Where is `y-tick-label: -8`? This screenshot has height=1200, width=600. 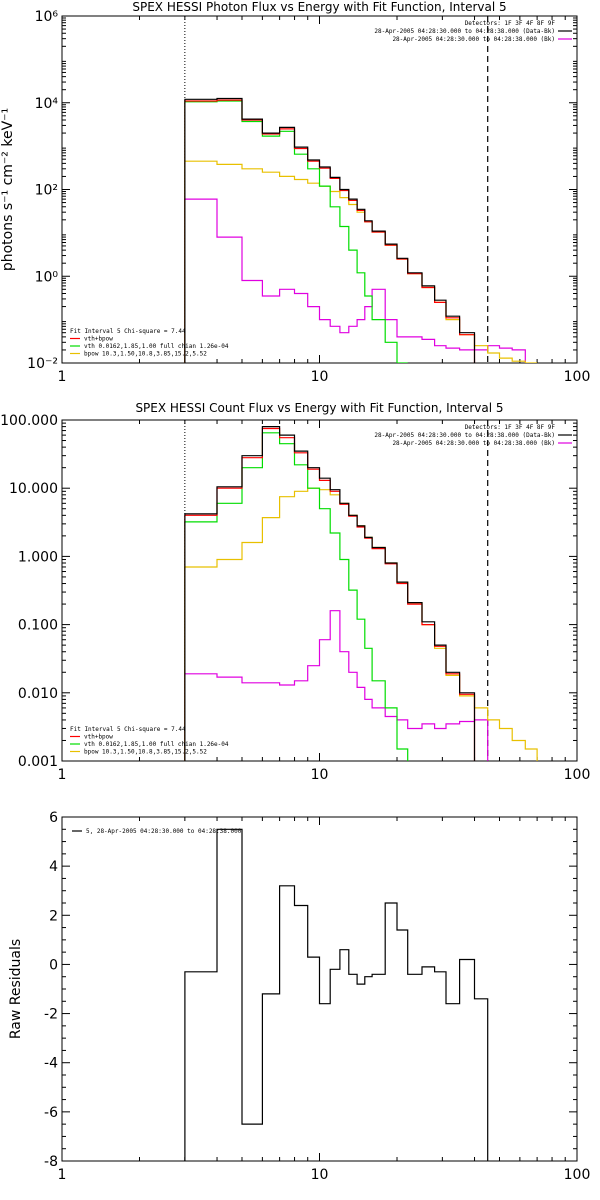
y-tick-label: -8 is located at coordinates (51, 1162).